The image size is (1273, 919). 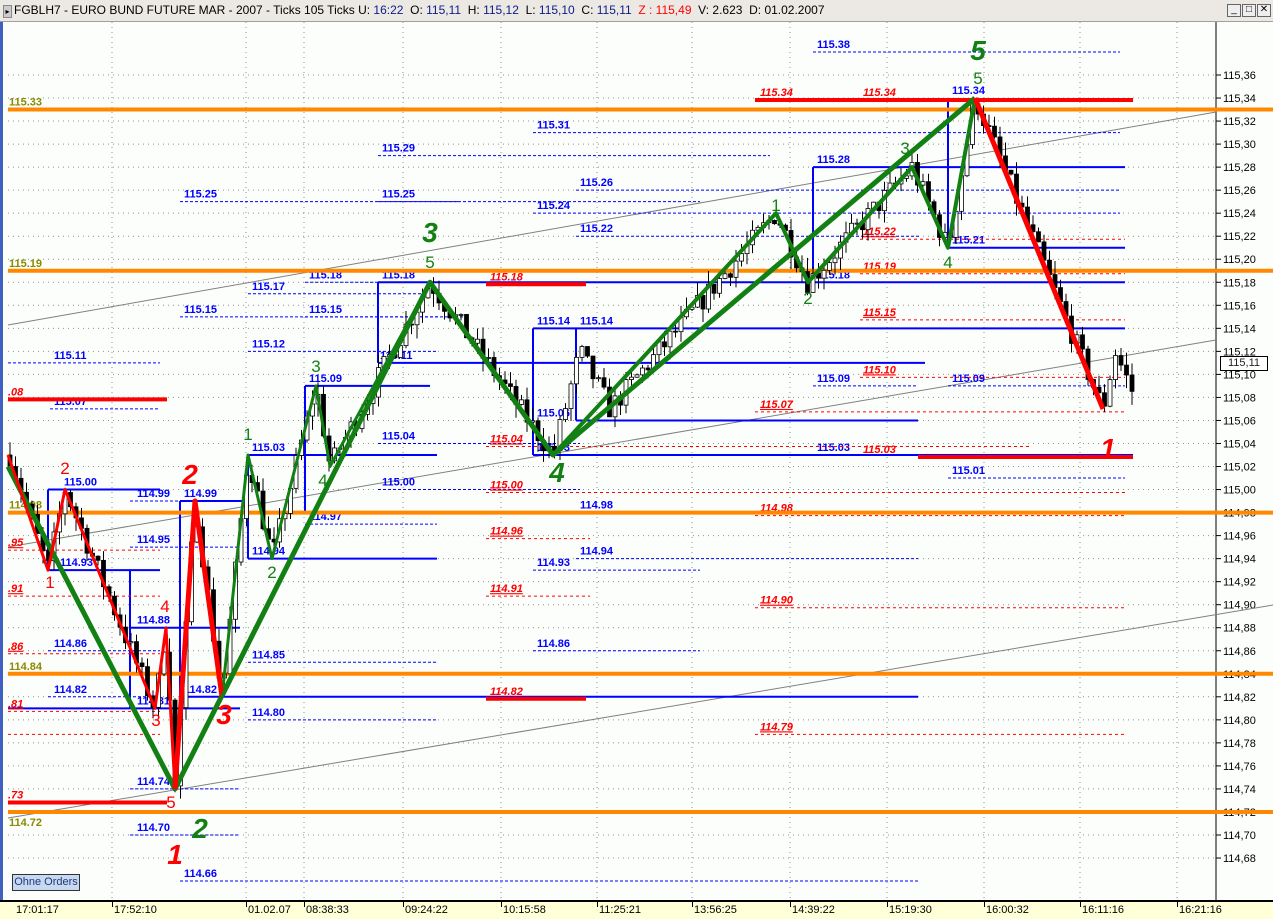 I want to click on blue-level-label: 115.34, so click(x=969, y=91).